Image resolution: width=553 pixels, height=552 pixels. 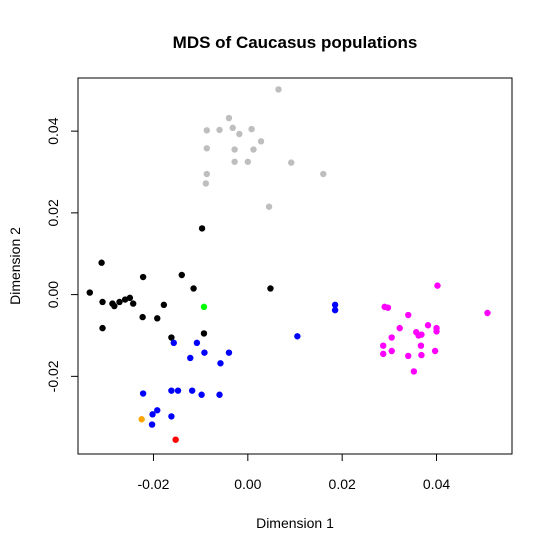 What do you see at coordinates (247, 484) in the screenshot?
I see `x-tick-label: 0.00` at bounding box center [247, 484].